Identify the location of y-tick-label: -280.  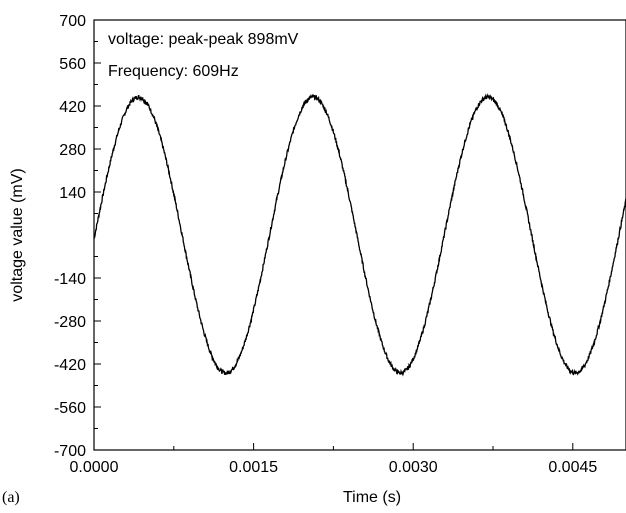
(70, 322).